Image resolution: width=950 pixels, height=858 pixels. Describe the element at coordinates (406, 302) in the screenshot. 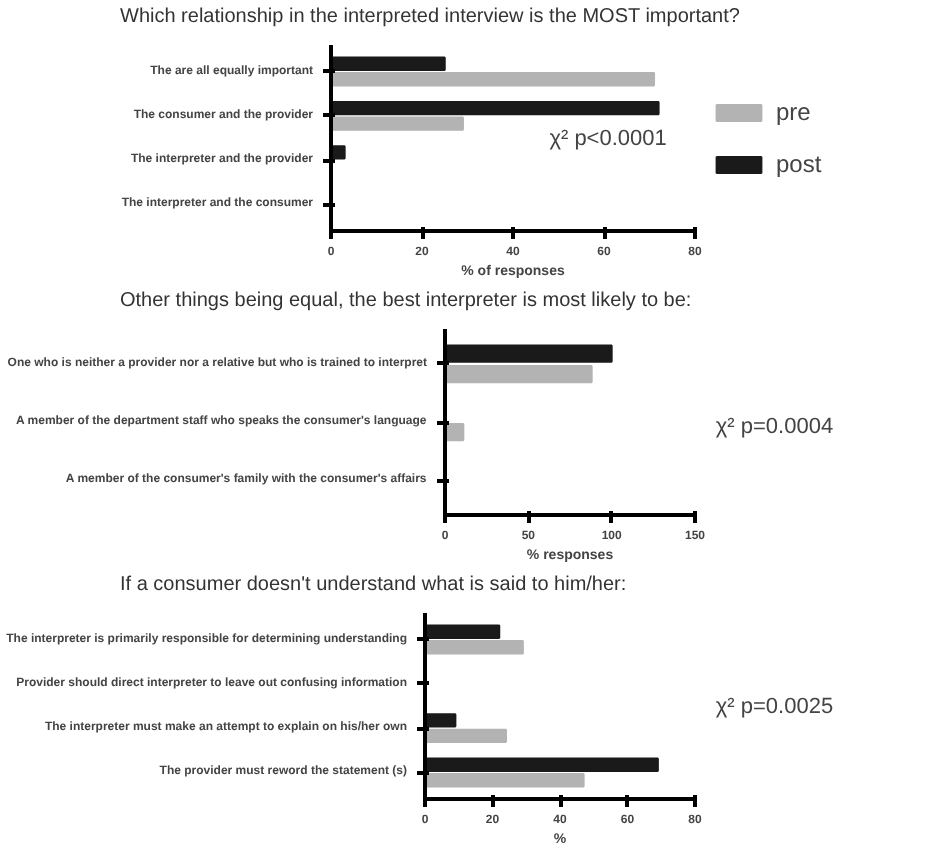

I see `chart-title: Other things being equal, the best interpreter is most likely to be:` at that location.